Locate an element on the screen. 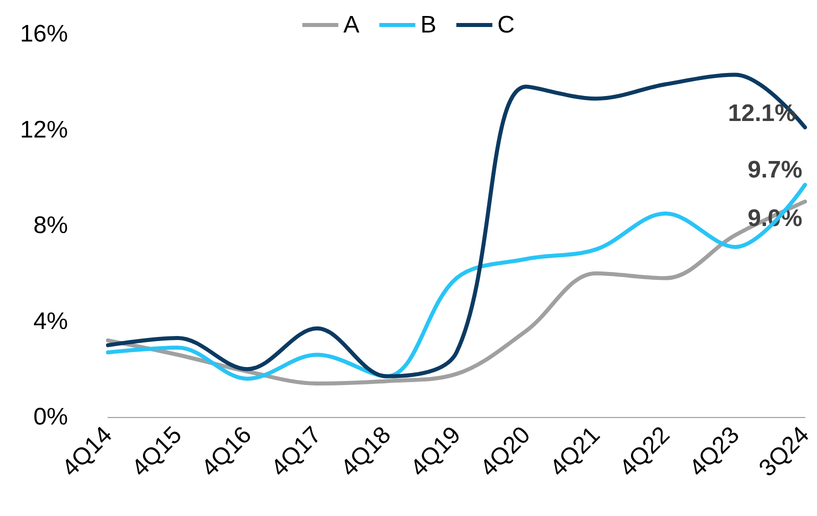 The width and height of the screenshot is (817, 516). y-tick-label: 12% is located at coordinates (44, 130).